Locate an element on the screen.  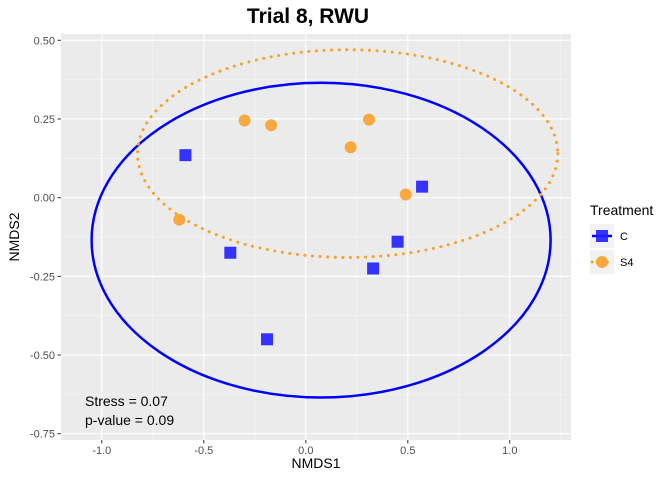
legend-label: C is located at coordinates (624, 237).